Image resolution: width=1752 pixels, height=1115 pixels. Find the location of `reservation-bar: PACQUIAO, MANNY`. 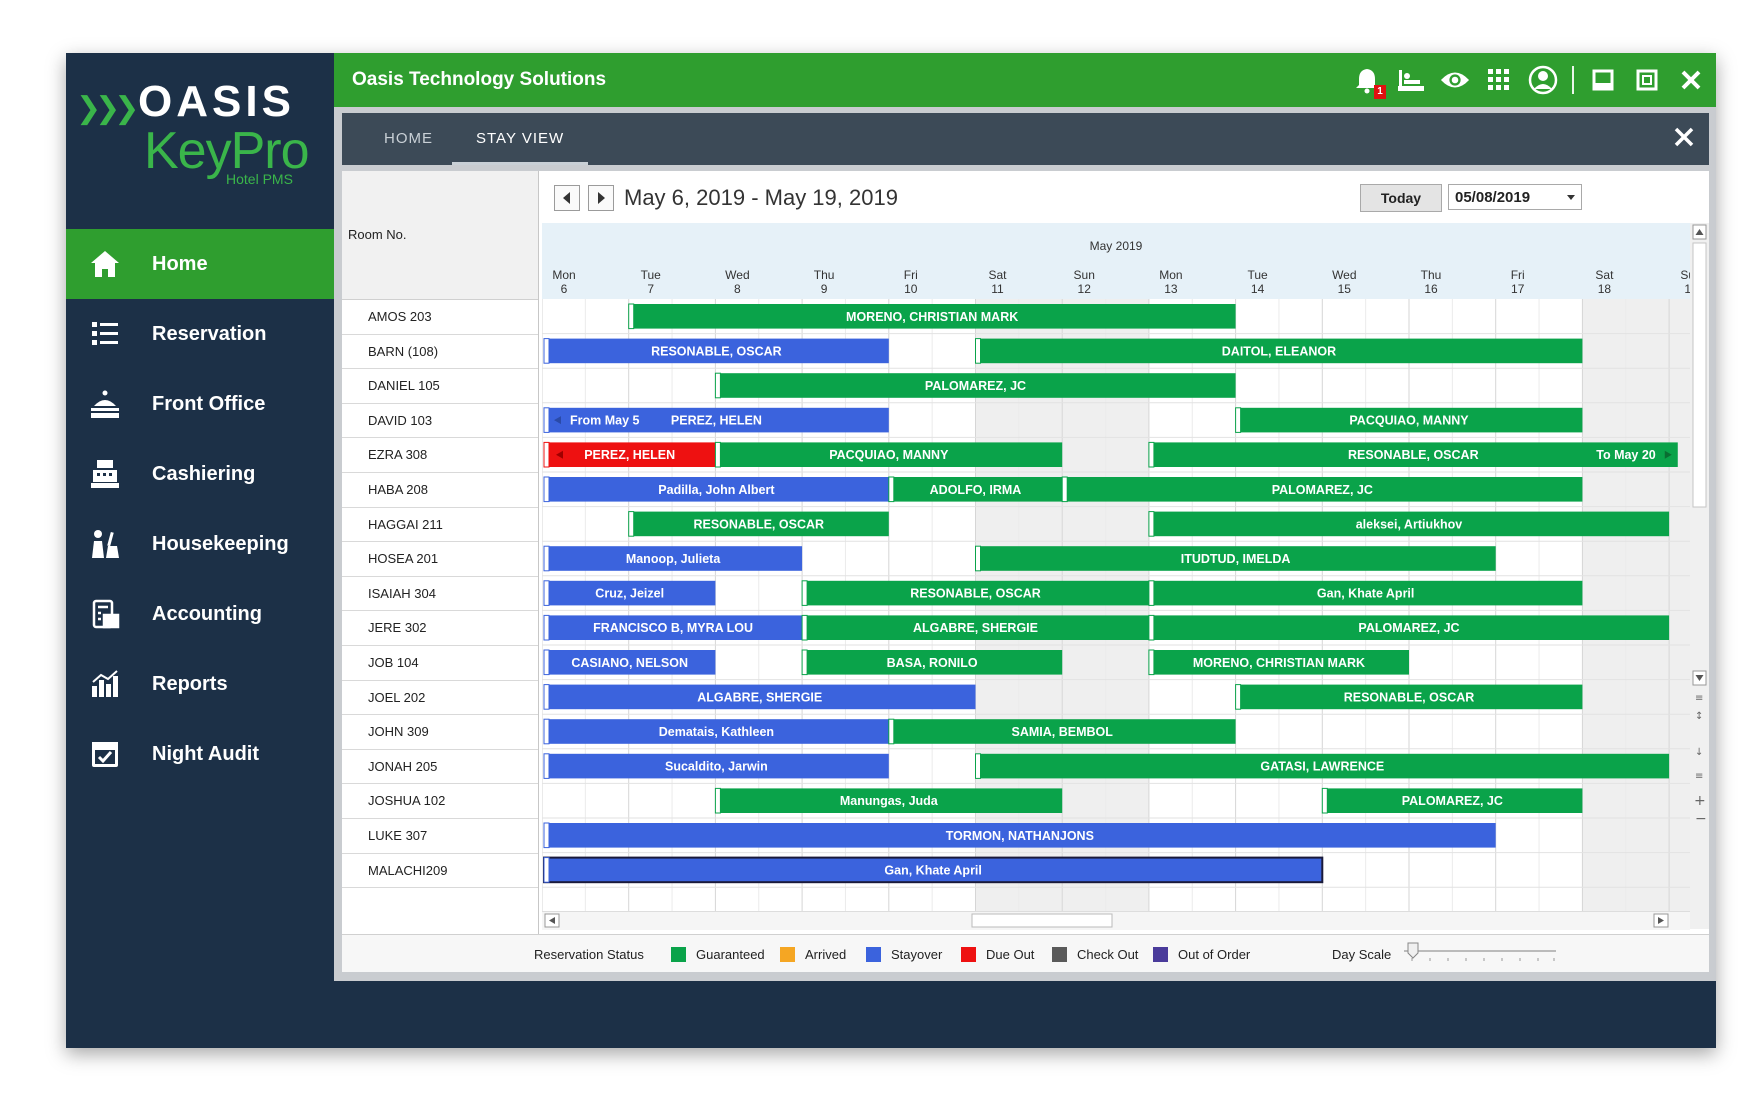

reservation-bar: PACQUIAO, MANNY is located at coordinates (888, 454).